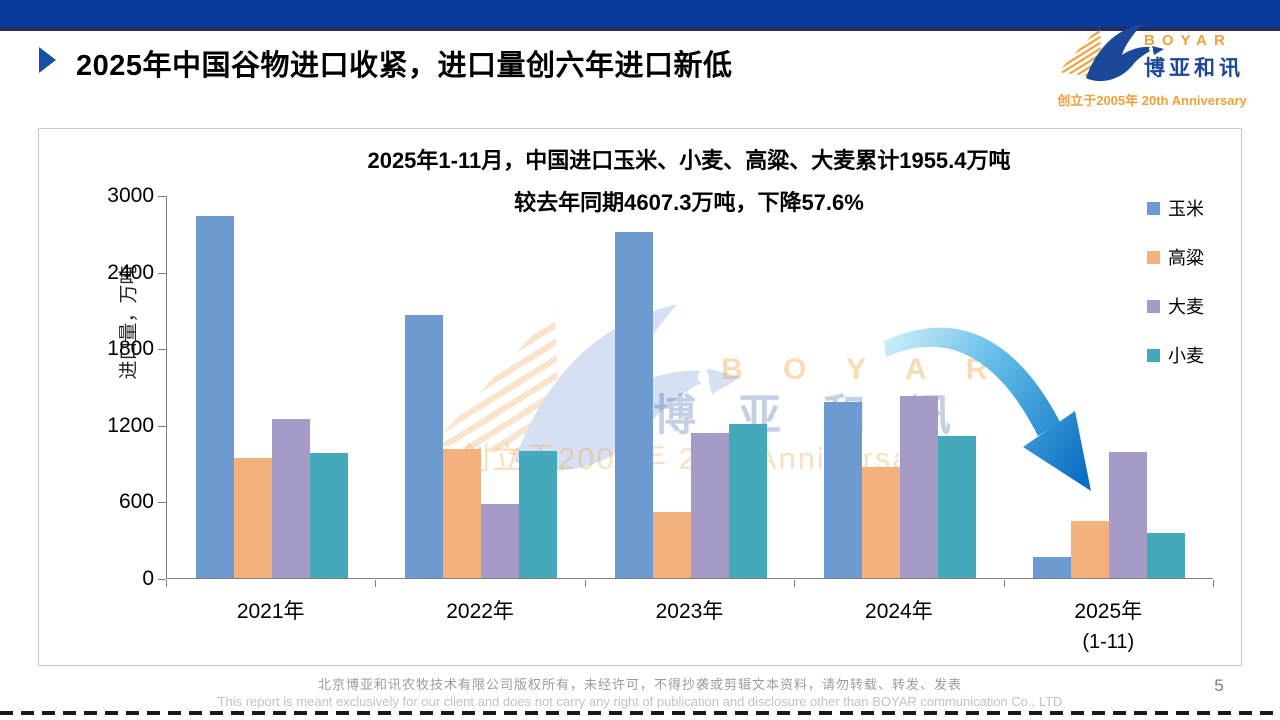 The width and height of the screenshot is (1280, 720). What do you see at coordinates (1152, 100) in the screenshot?
I see `logo-tagline: 创立于2005年 20th Anniversary` at bounding box center [1152, 100].